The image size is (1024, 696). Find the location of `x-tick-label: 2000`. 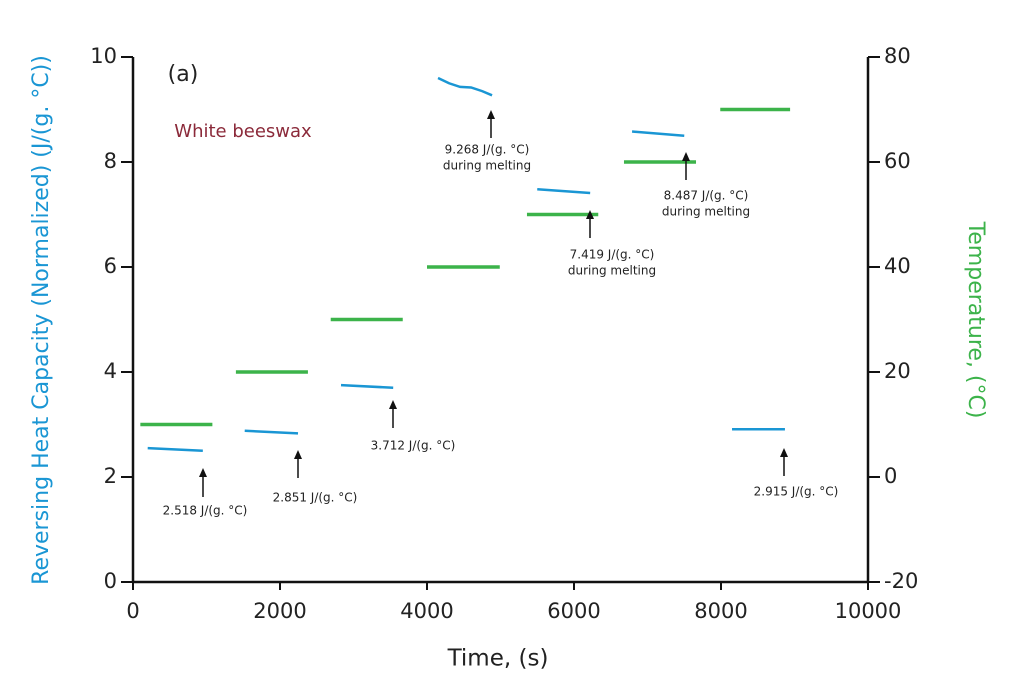

x-tick-label: 2000 is located at coordinates (279, 611).